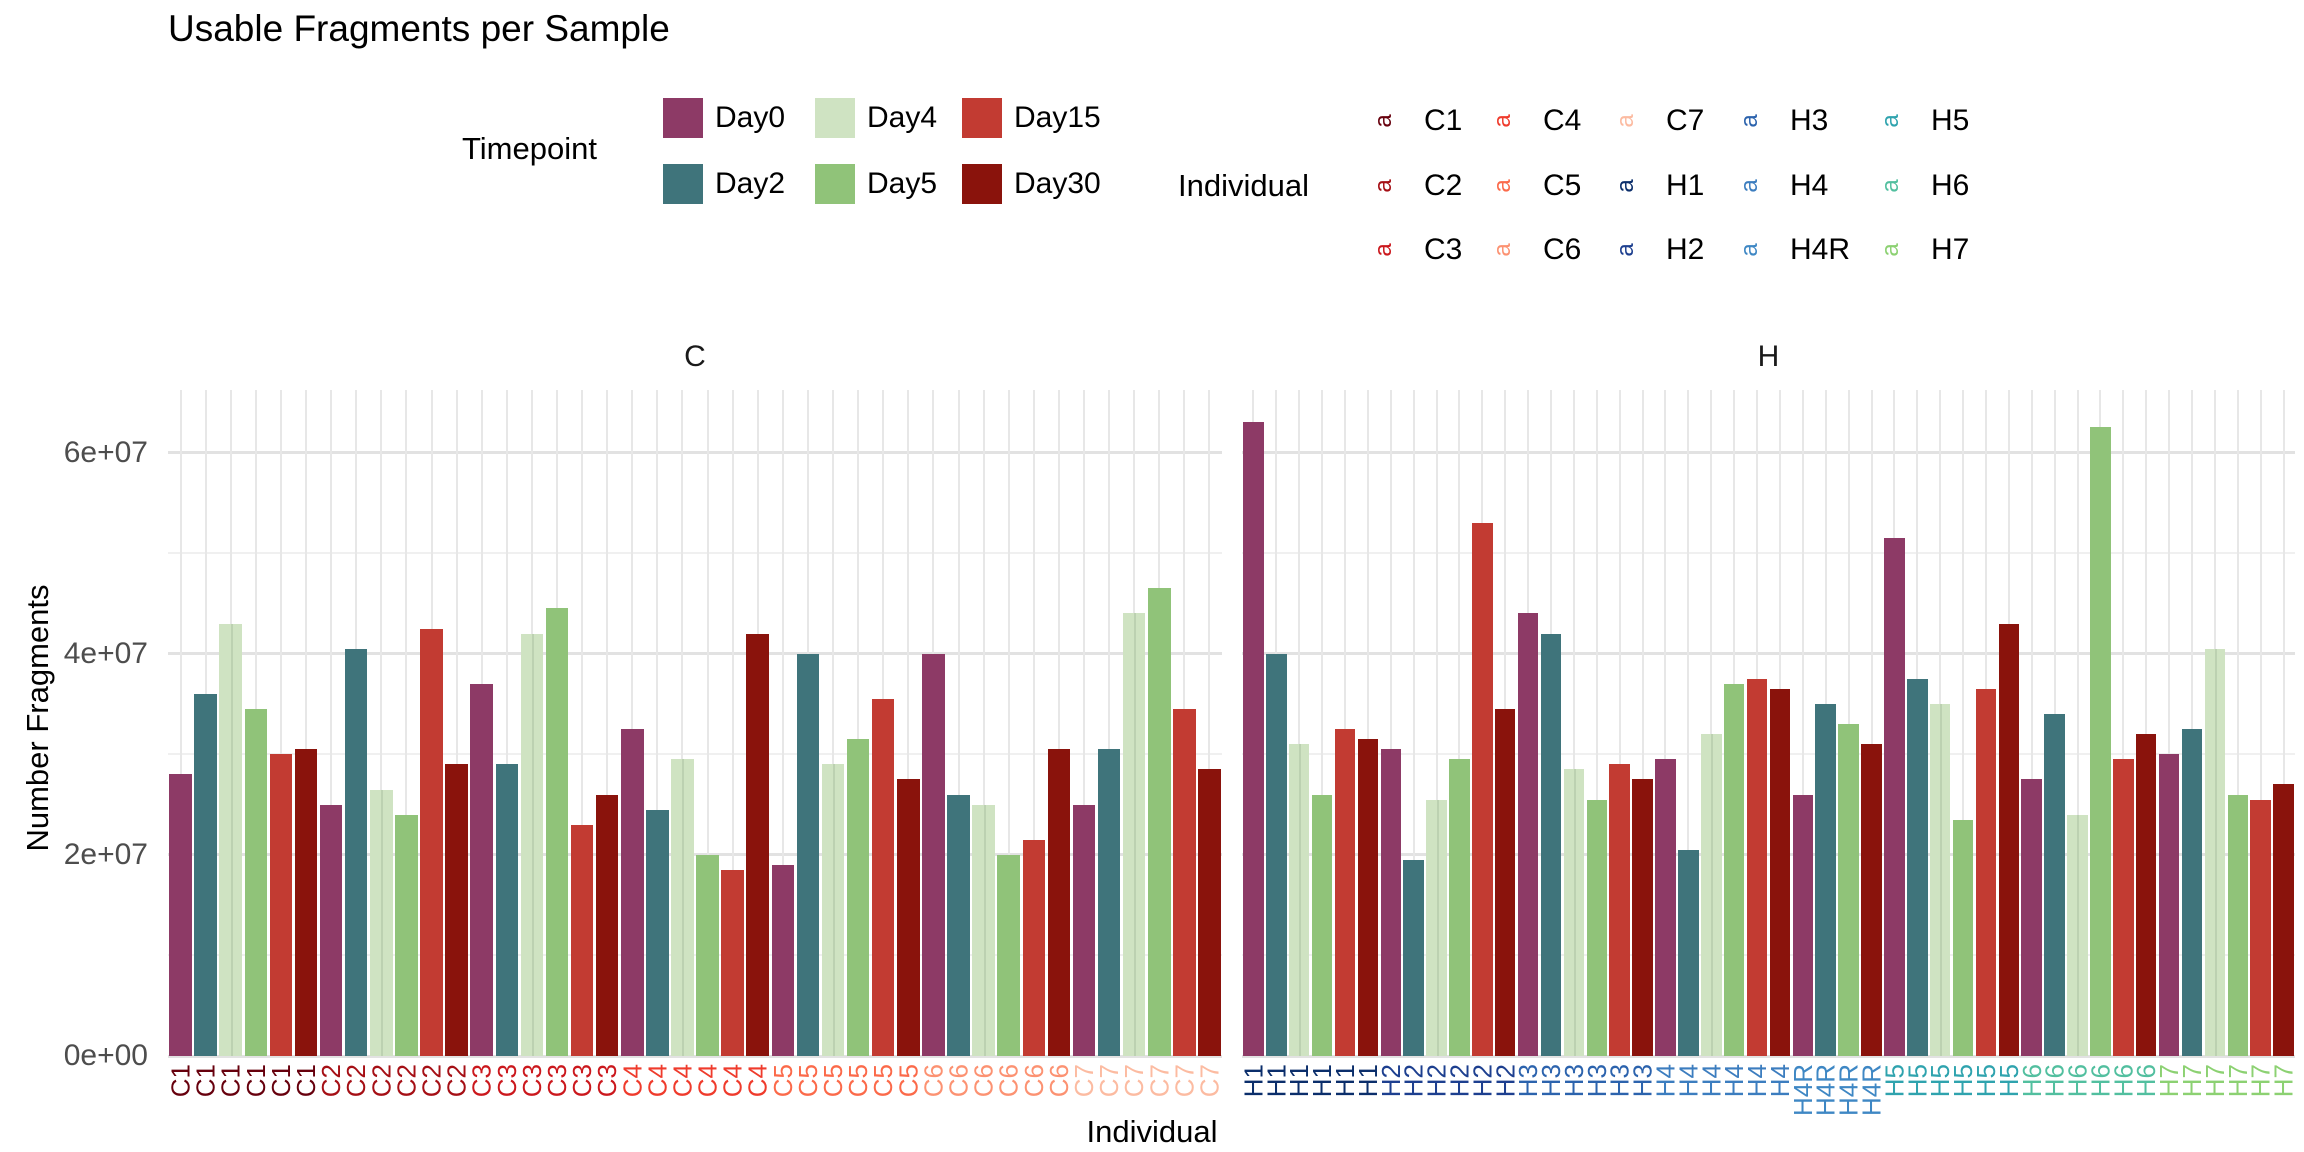  Describe the element at coordinates (1625, 250) in the screenshot. I see `individual-key-glyph-H2: a` at that location.